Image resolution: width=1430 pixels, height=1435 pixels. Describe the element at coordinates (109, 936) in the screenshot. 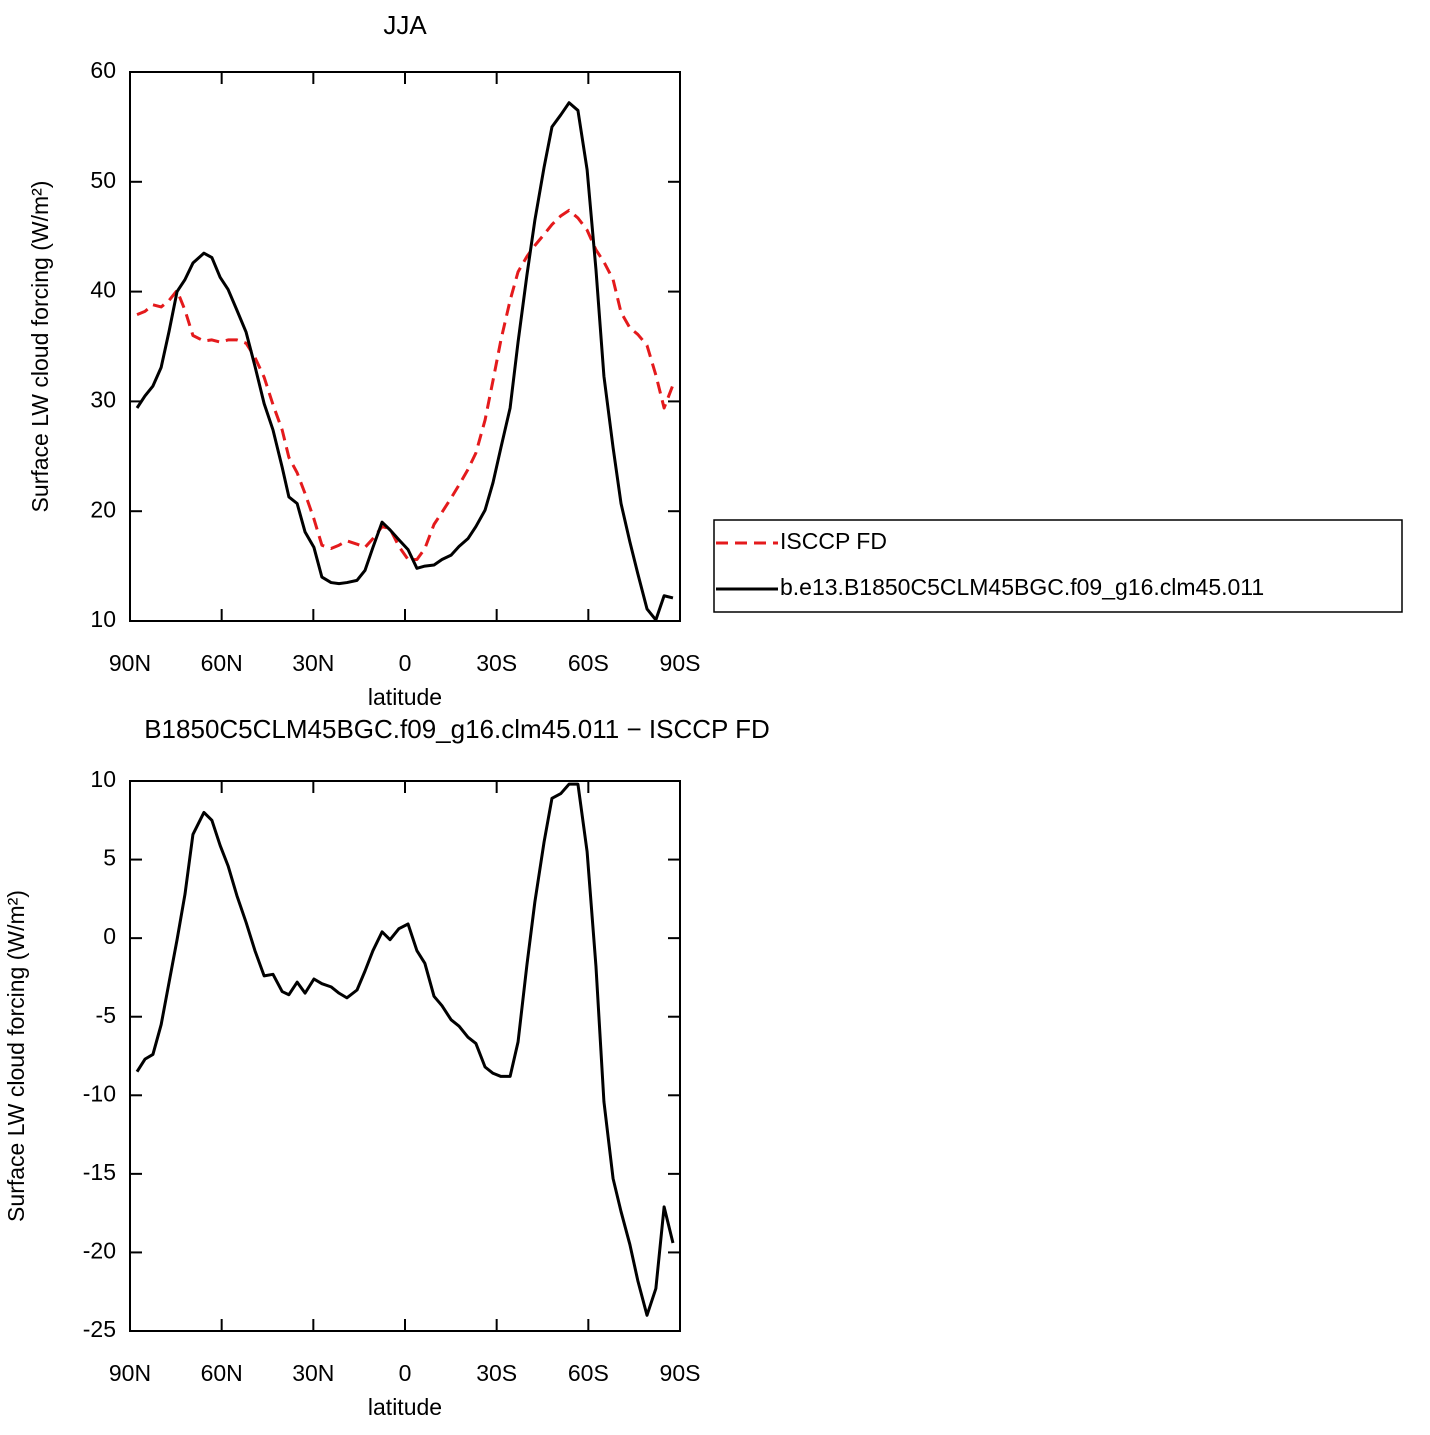

I see `y-tick-label: 0` at that location.